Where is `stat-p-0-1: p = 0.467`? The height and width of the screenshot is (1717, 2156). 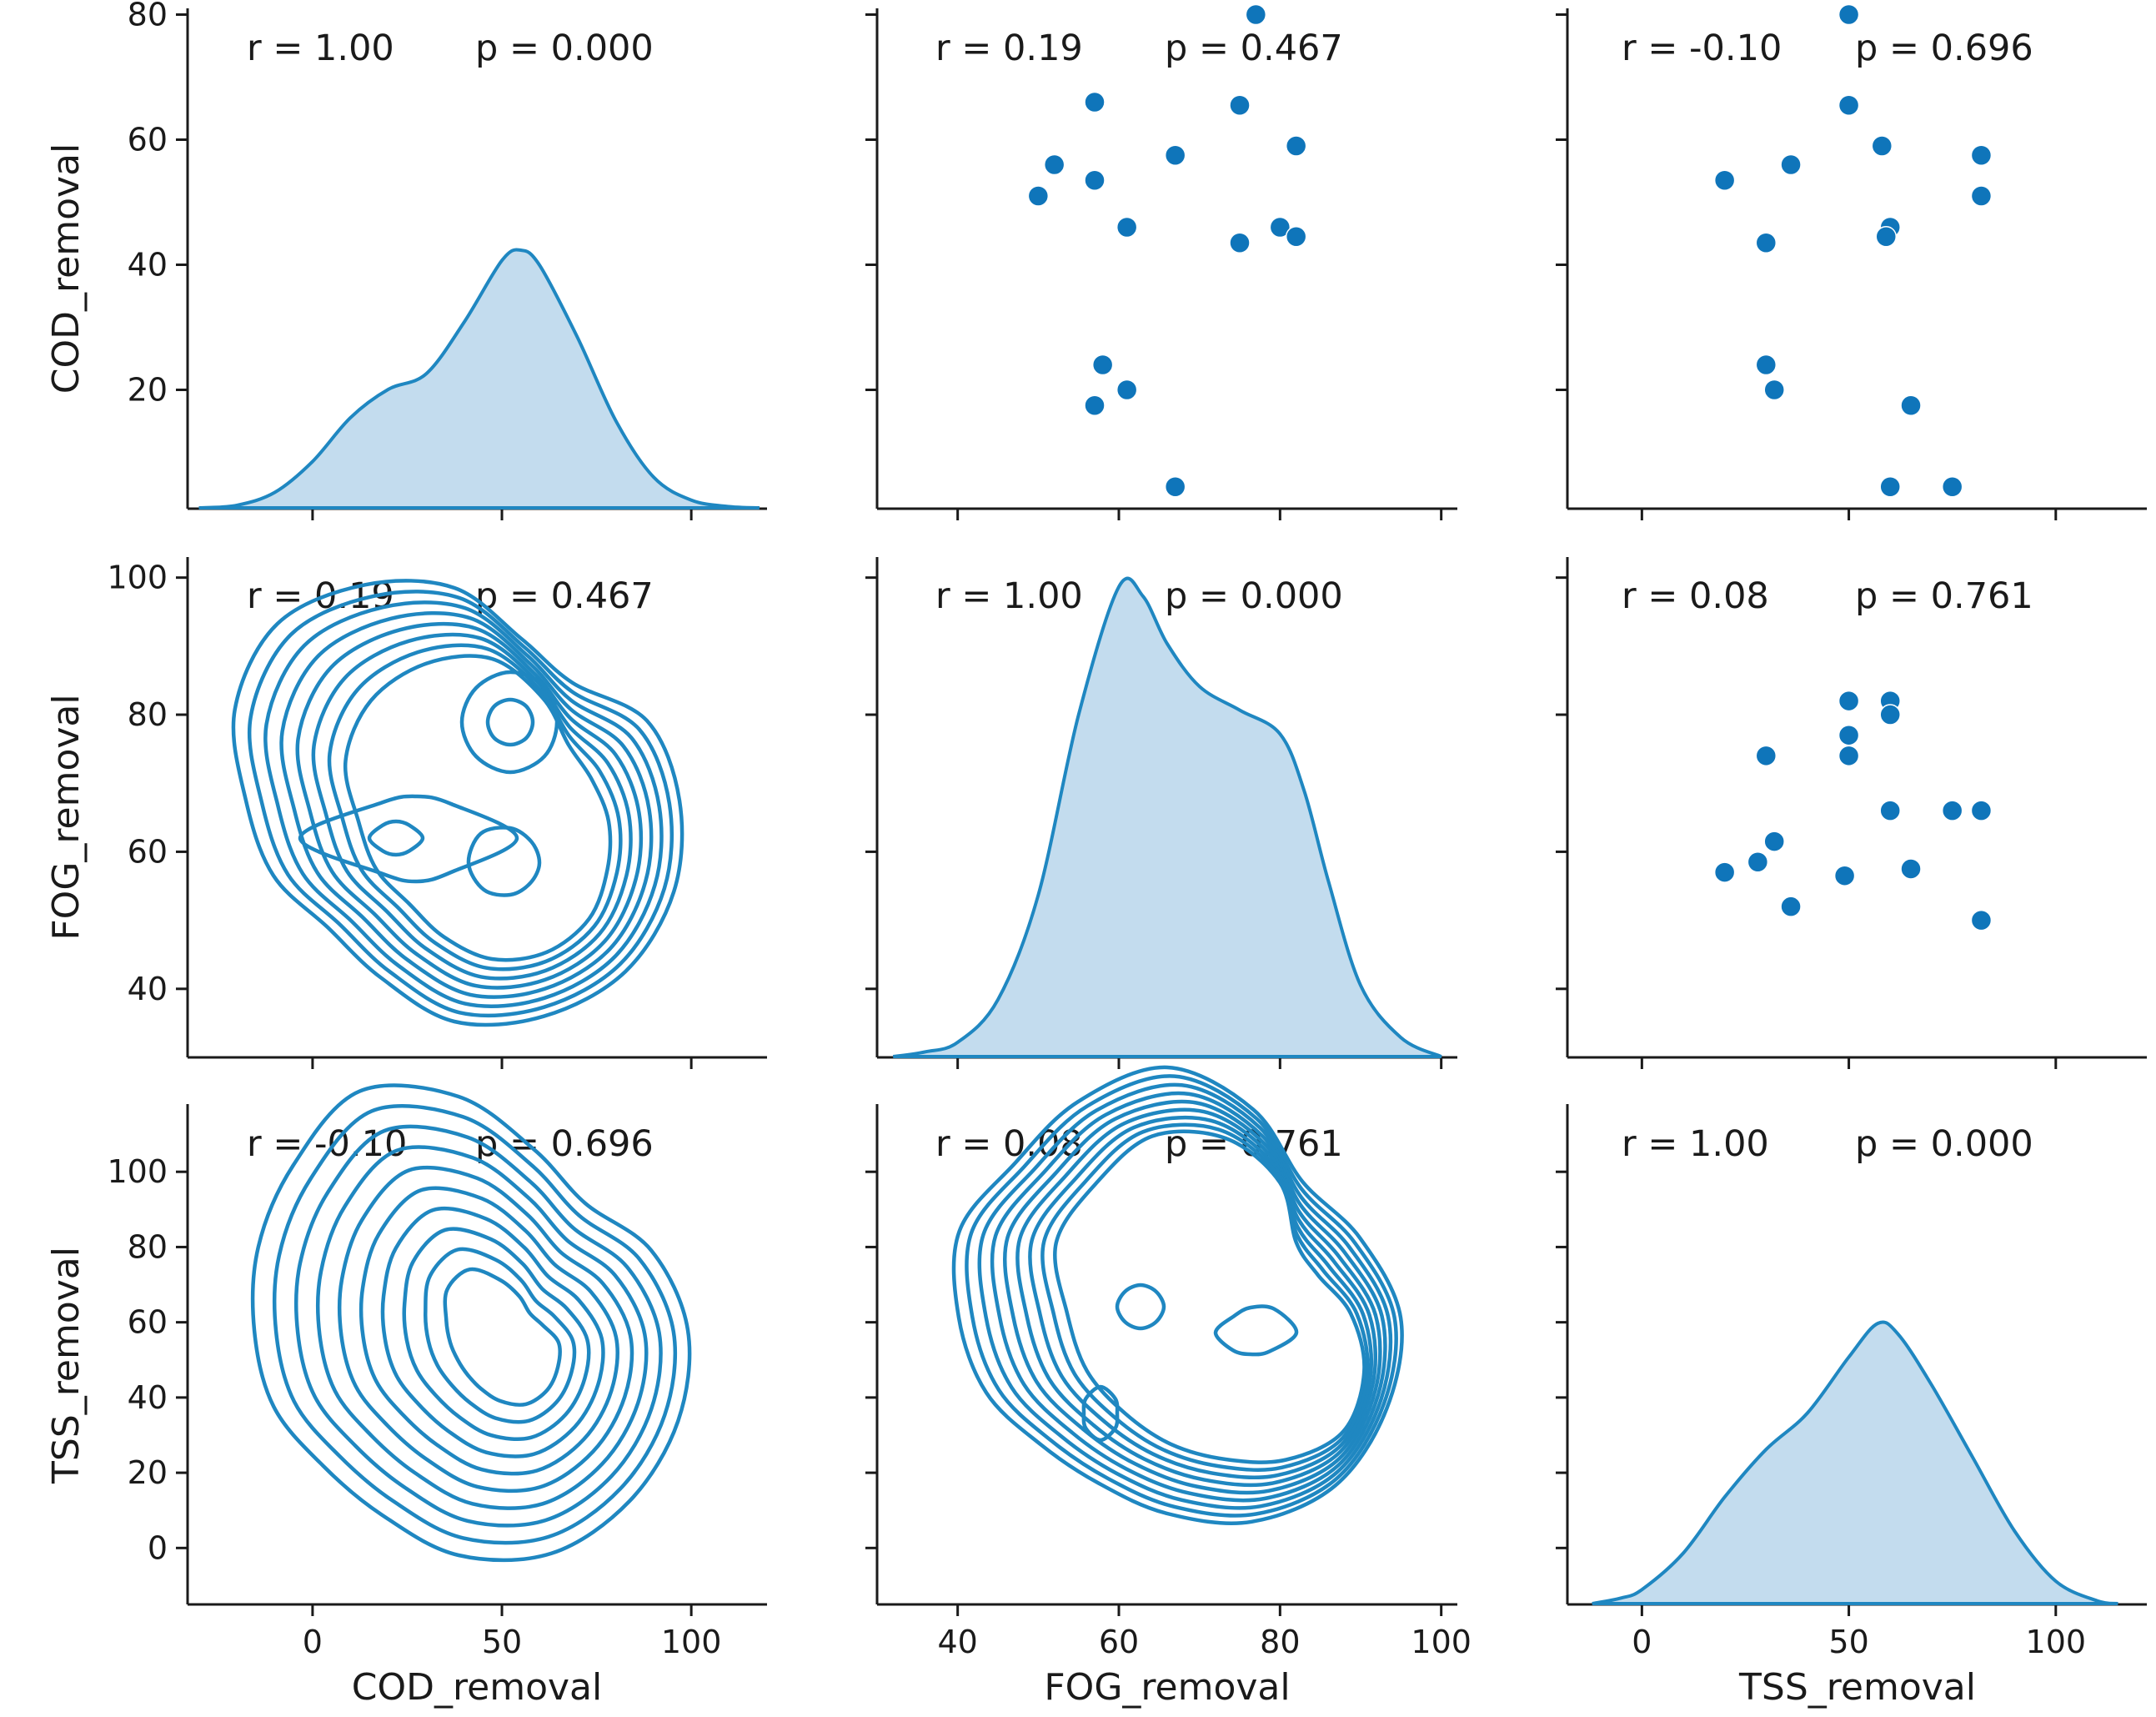
stat-p-0-1: p = 0.467 is located at coordinates (1254, 48).